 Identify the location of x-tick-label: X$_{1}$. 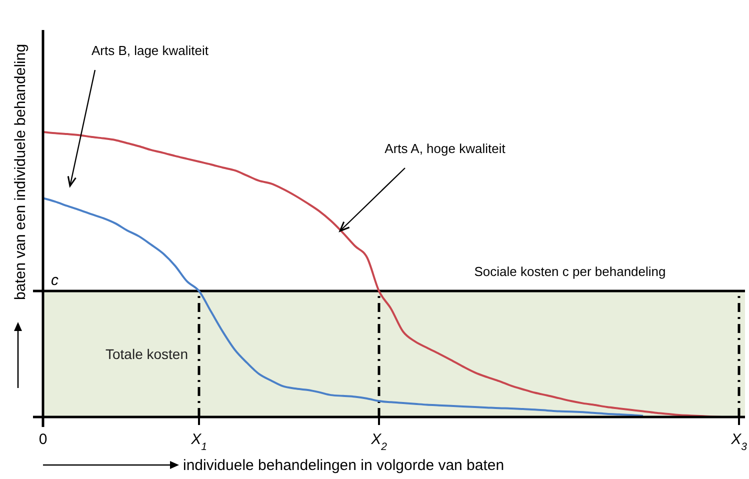
(198, 442).